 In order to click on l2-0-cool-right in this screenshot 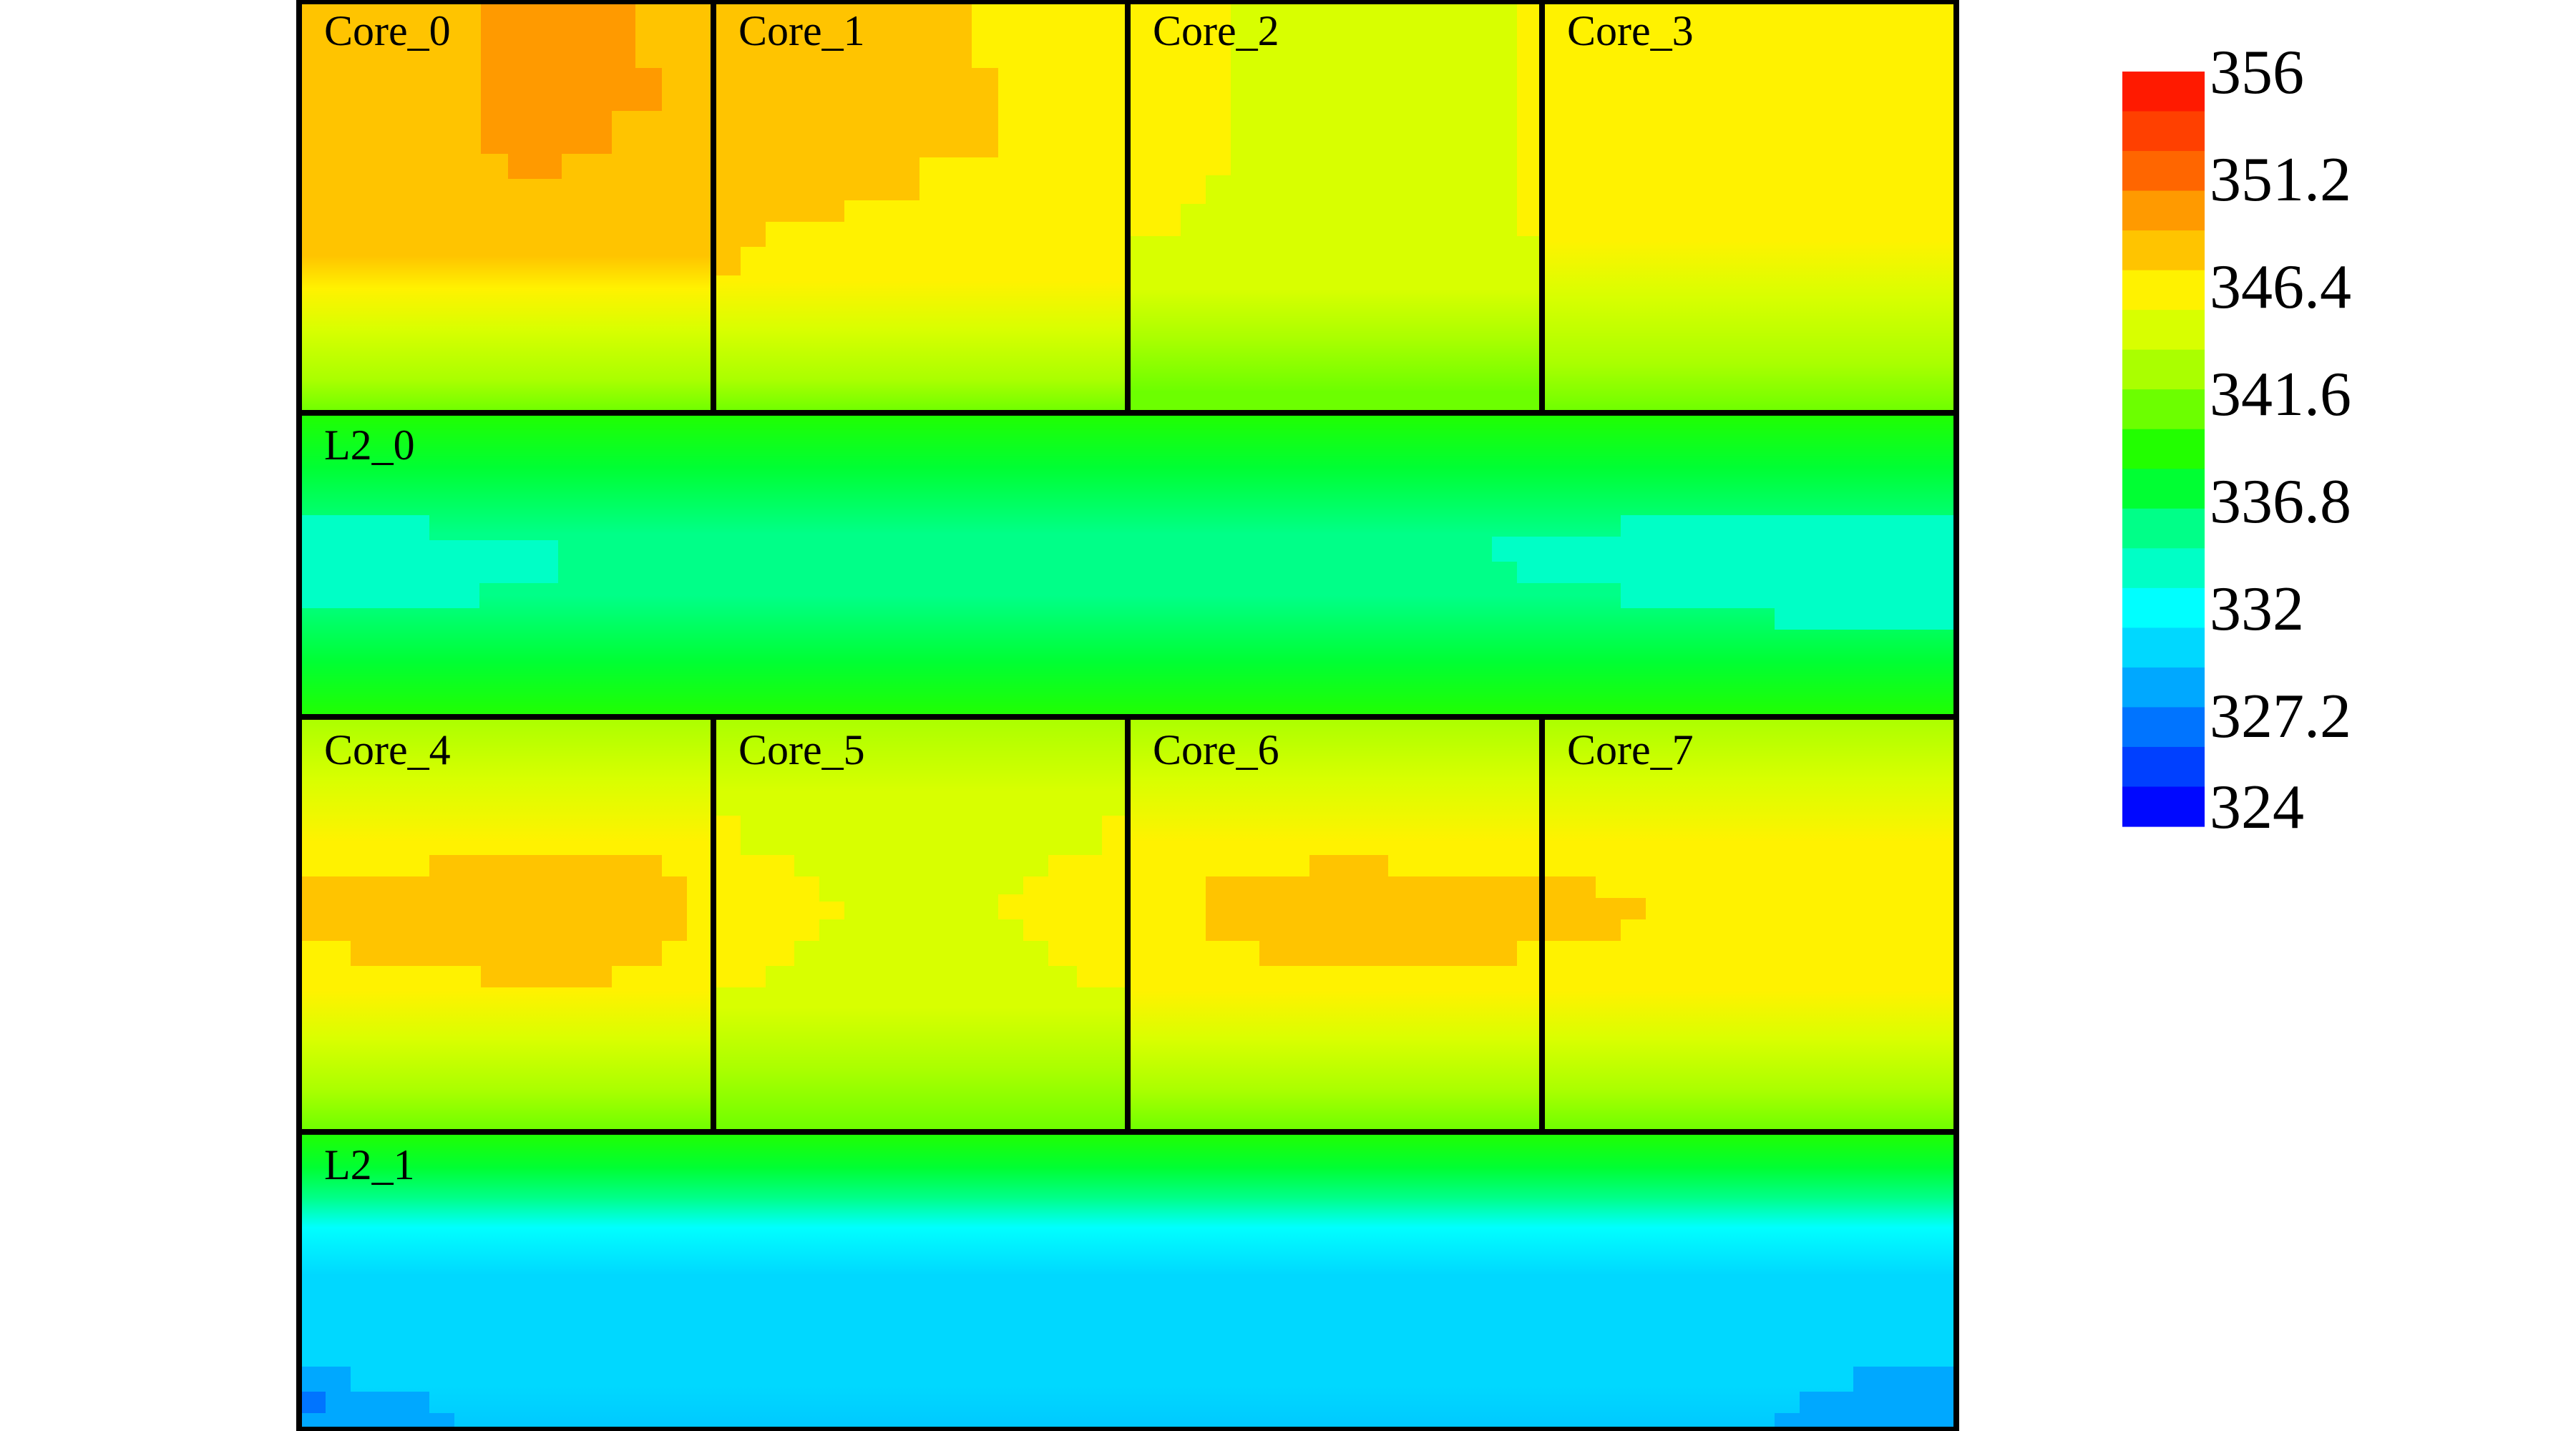, I will do `click(1724, 572)`.